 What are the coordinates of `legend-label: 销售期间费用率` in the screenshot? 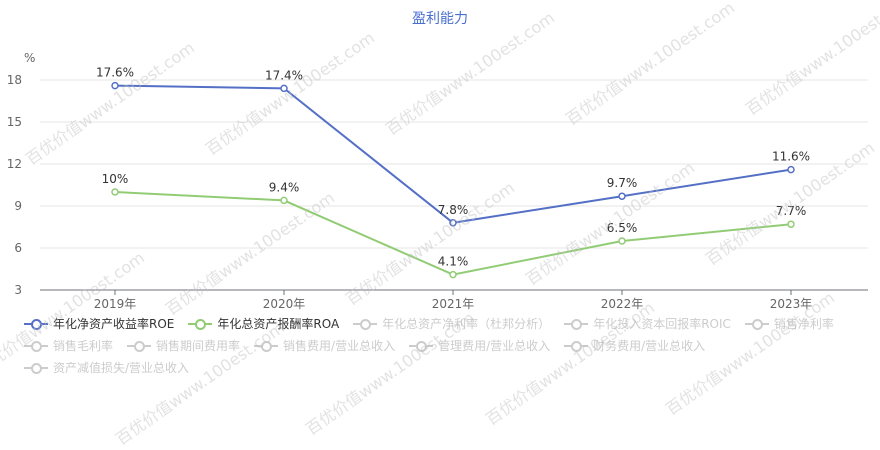 It's located at (198, 346).